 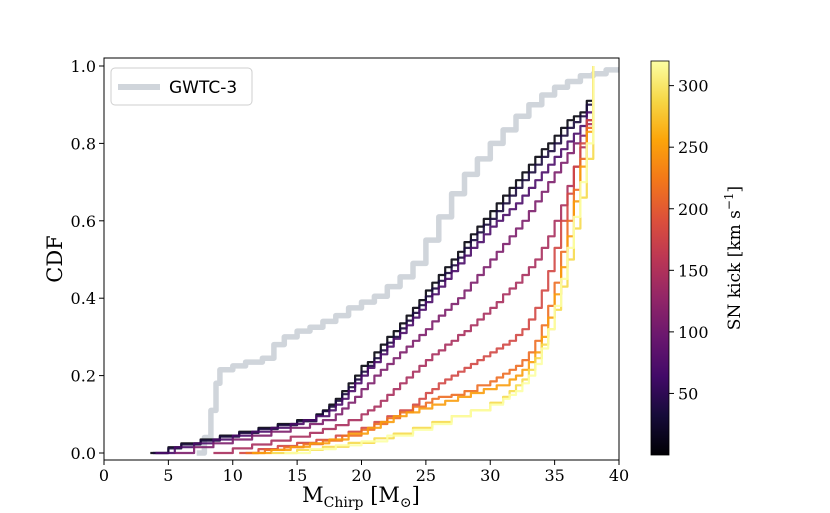 I want to click on colorbar-gradient, so click(x=660, y=258).